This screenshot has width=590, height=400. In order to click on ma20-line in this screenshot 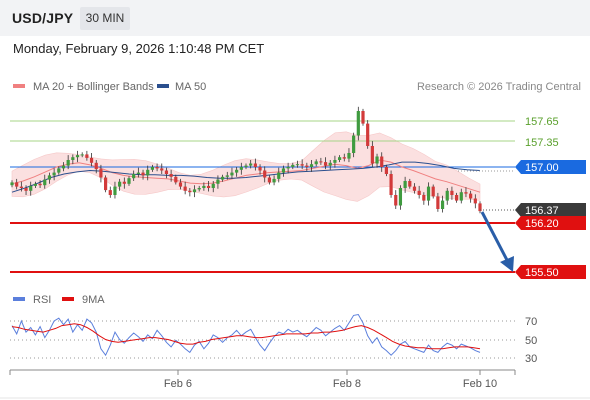, I will do `click(246, 176)`.